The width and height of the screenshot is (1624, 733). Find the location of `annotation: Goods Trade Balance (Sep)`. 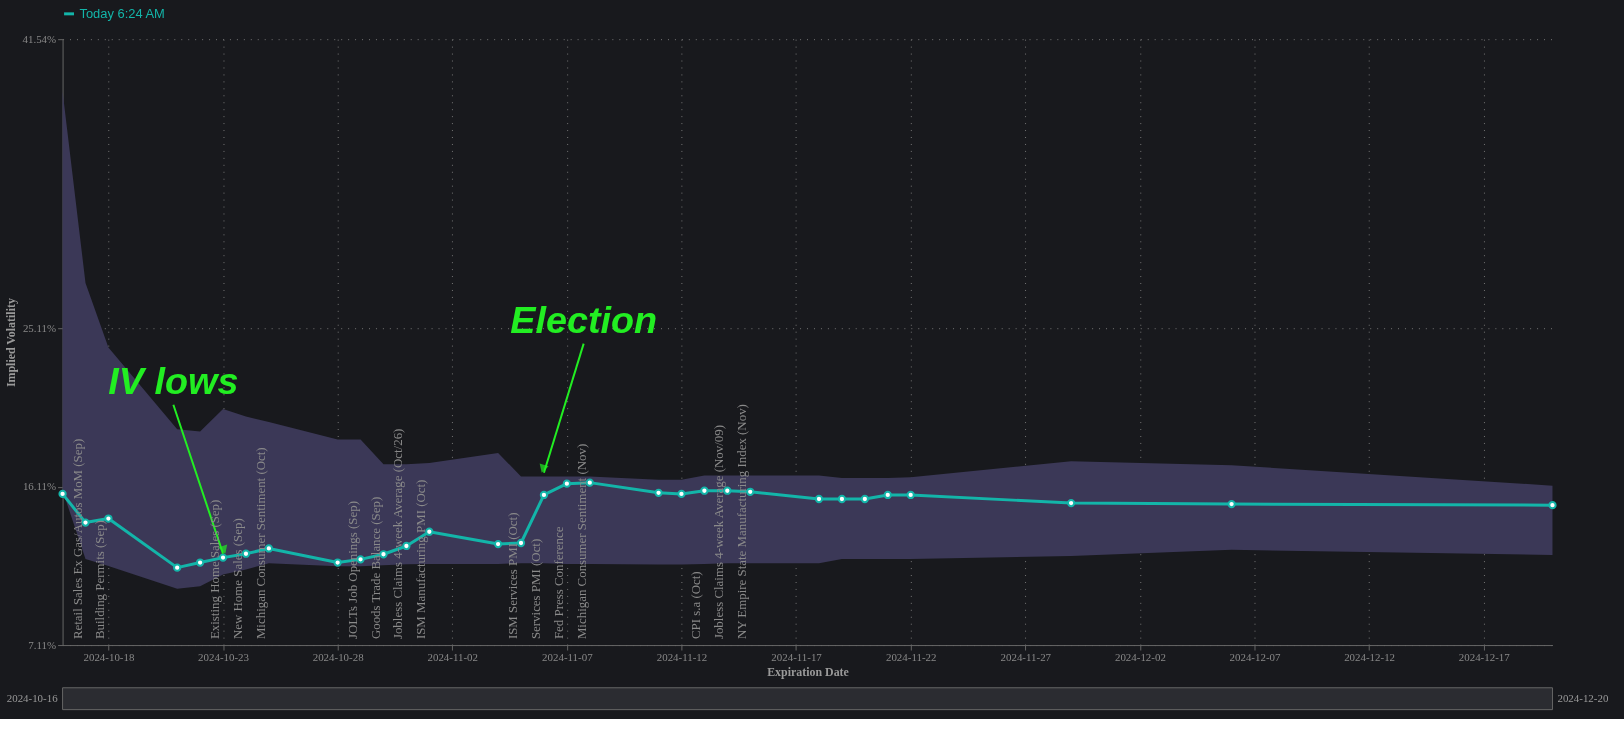

annotation: Goods Trade Balance (Sep) is located at coordinates (375, 568).